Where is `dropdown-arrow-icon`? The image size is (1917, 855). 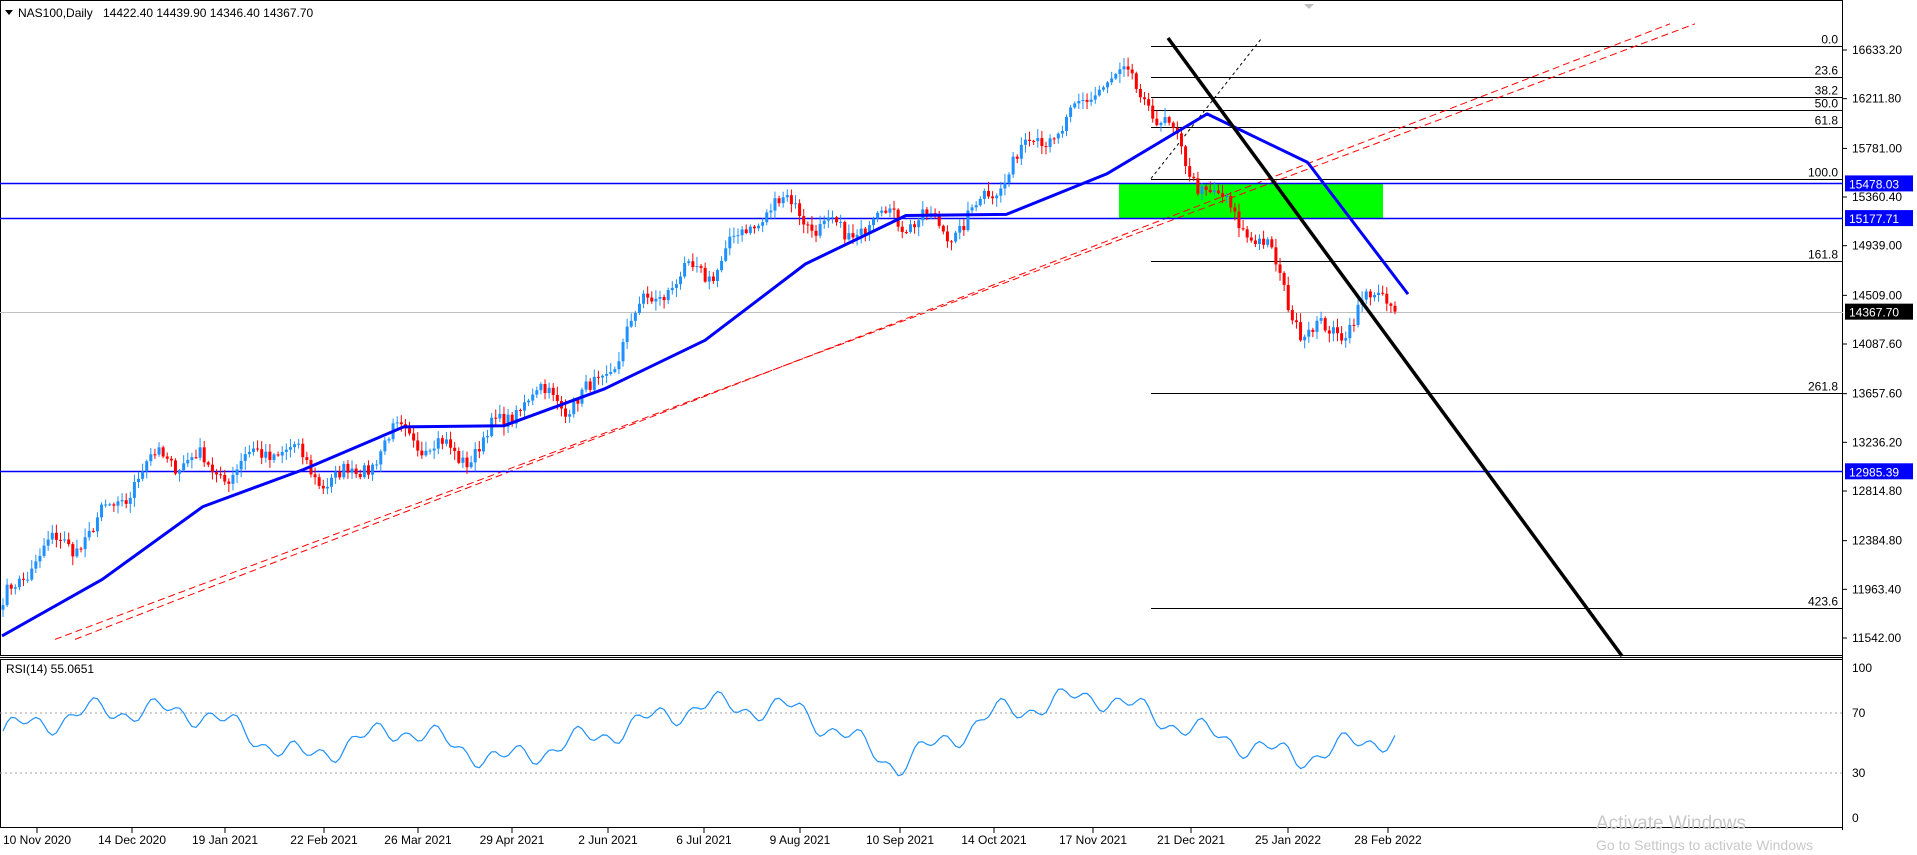 dropdown-arrow-icon is located at coordinates (9, 12).